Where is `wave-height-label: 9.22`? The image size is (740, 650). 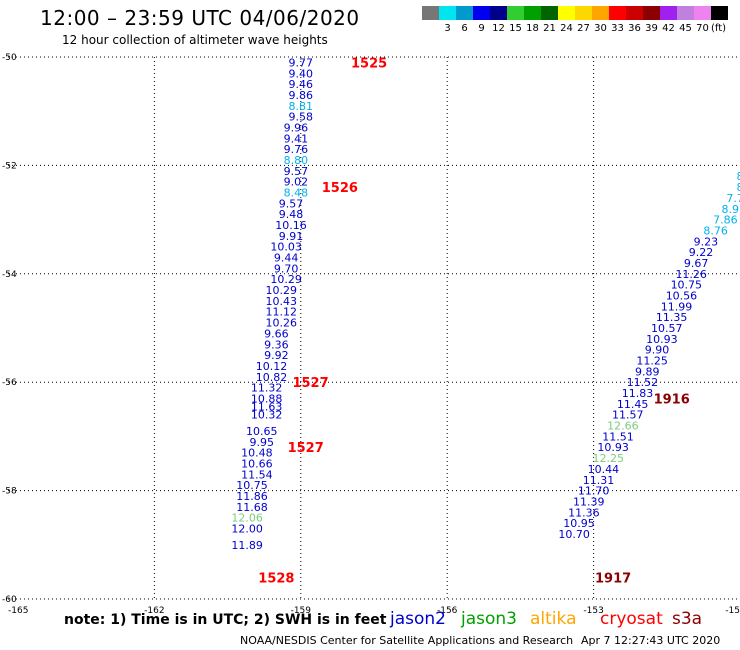
wave-height-label: 9.22 is located at coordinates (701, 252).